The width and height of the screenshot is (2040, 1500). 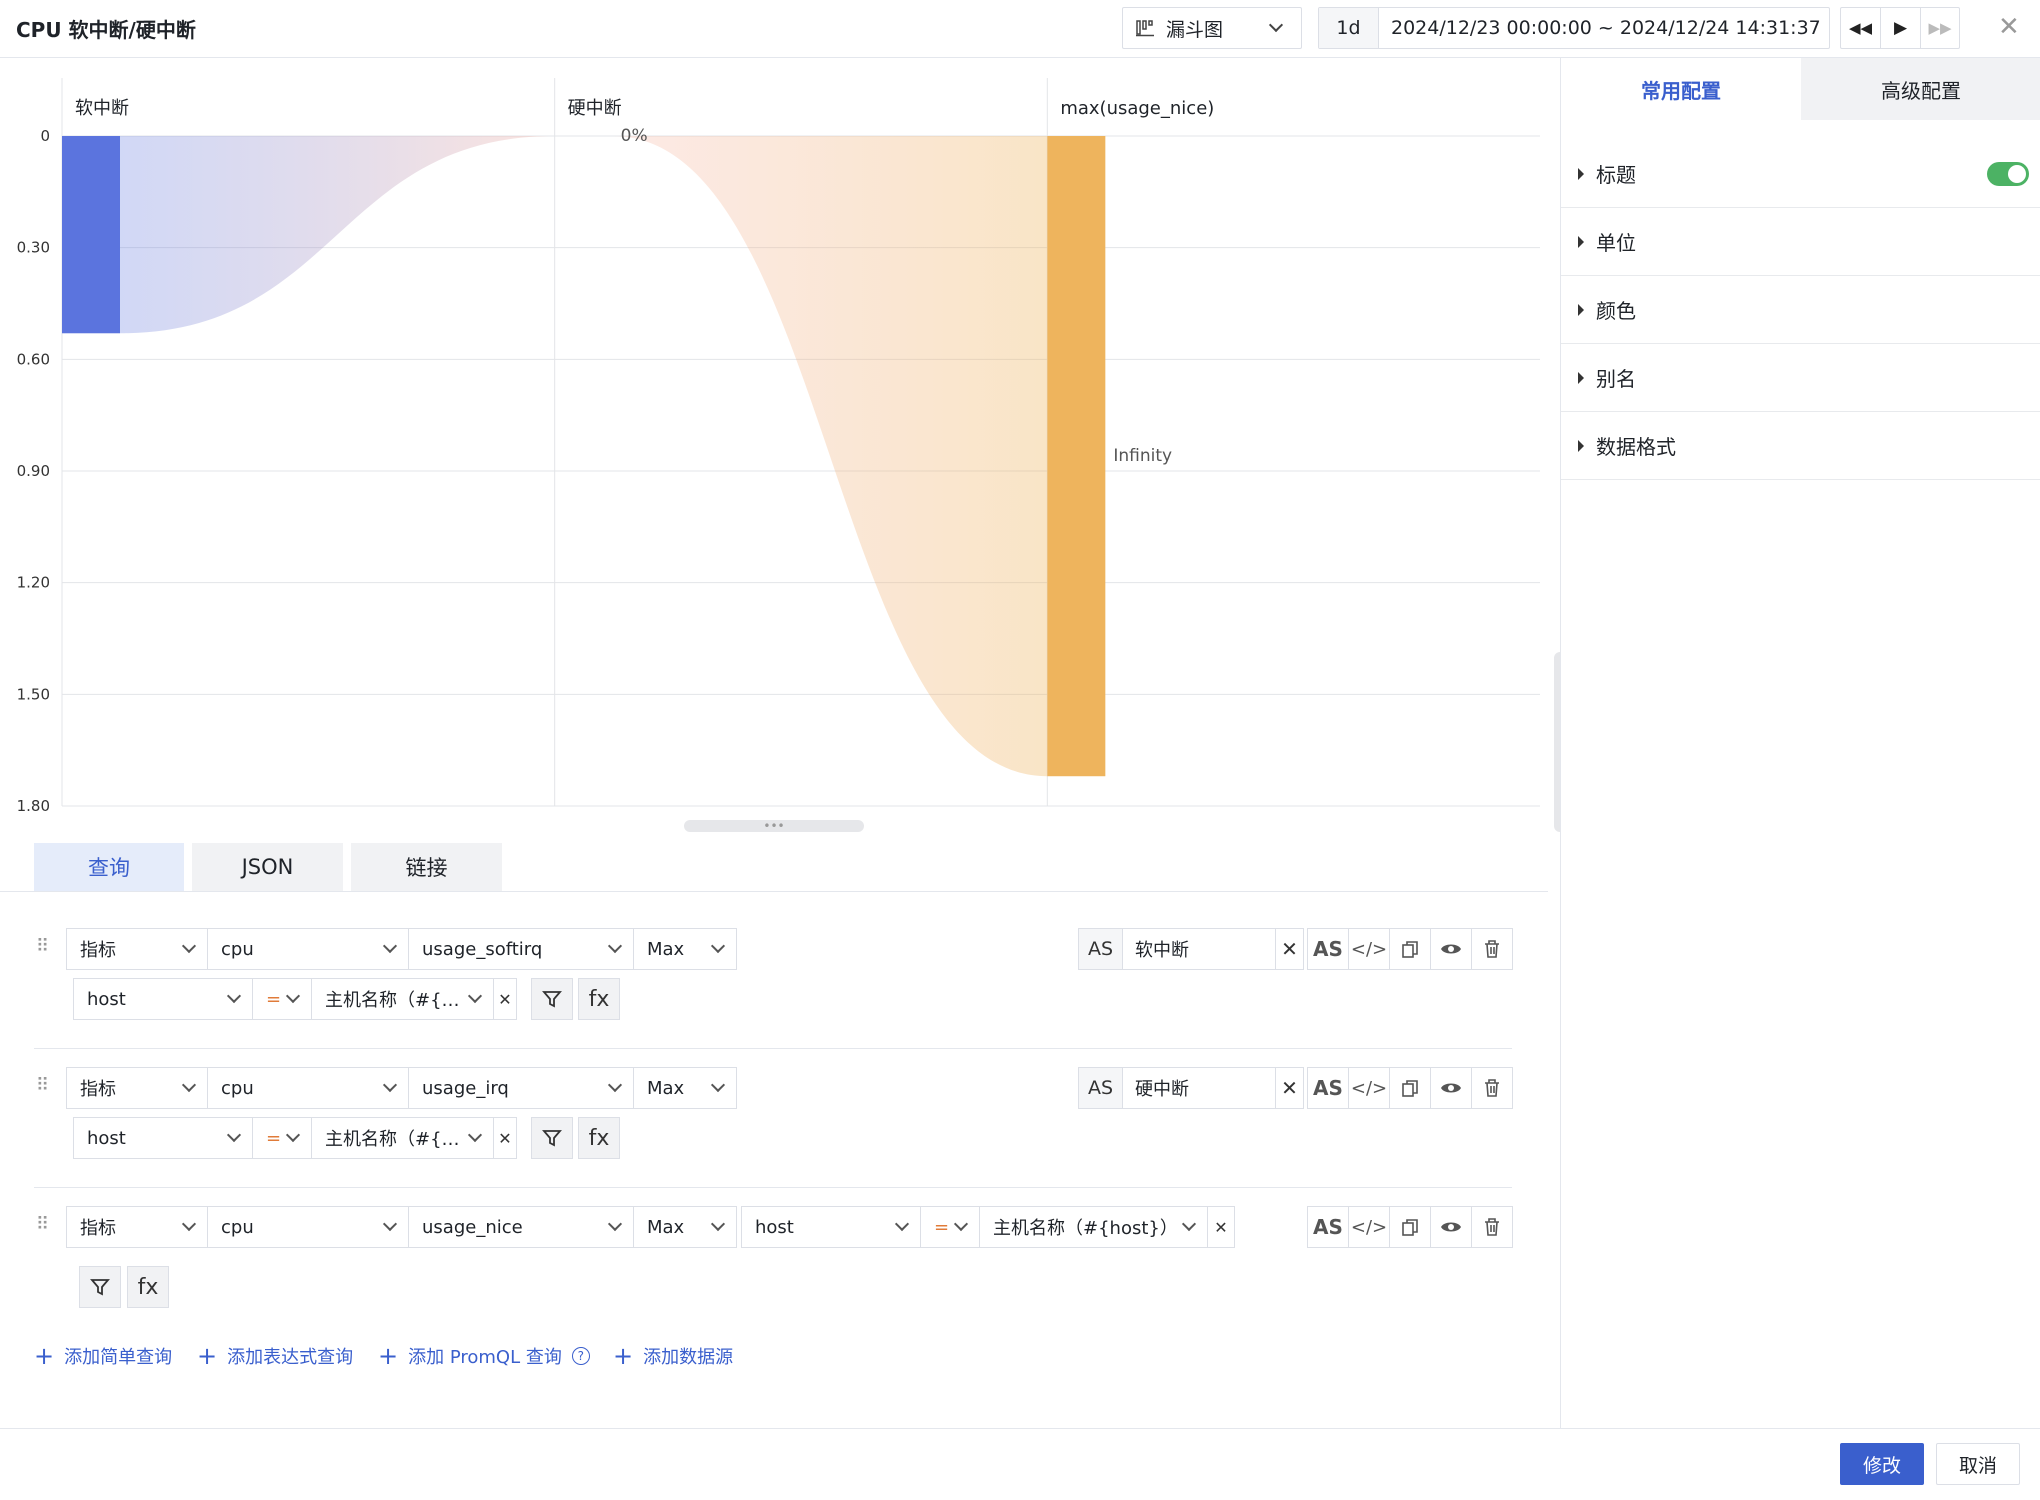 What do you see at coordinates (666, 1088) in the screenshot?
I see `select-value: Max` at bounding box center [666, 1088].